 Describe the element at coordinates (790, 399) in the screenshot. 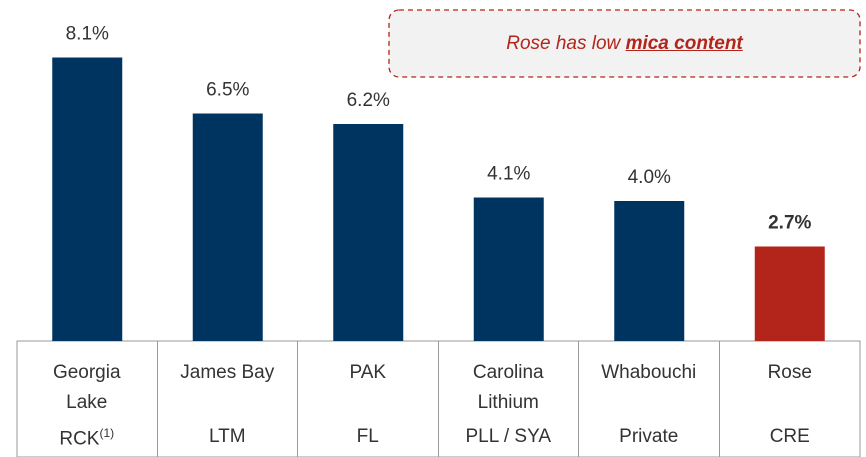

I see `table-cell: Rose CRE` at that location.